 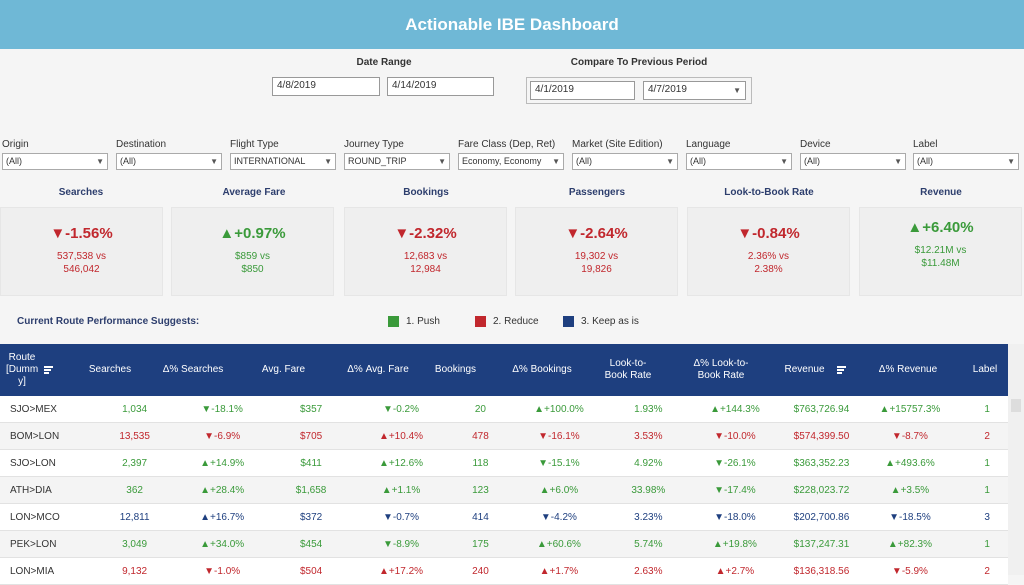 I want to click on kpi-current-value: $12.21M vs, so click(x=940, y=250).